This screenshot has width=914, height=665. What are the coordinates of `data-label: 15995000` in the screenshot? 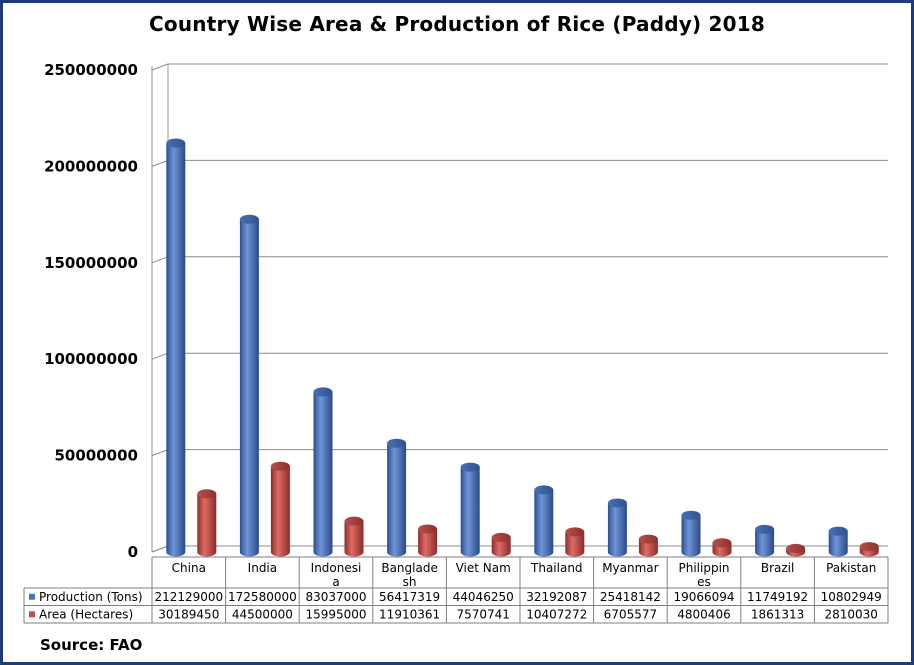 It's located at (335, 614).